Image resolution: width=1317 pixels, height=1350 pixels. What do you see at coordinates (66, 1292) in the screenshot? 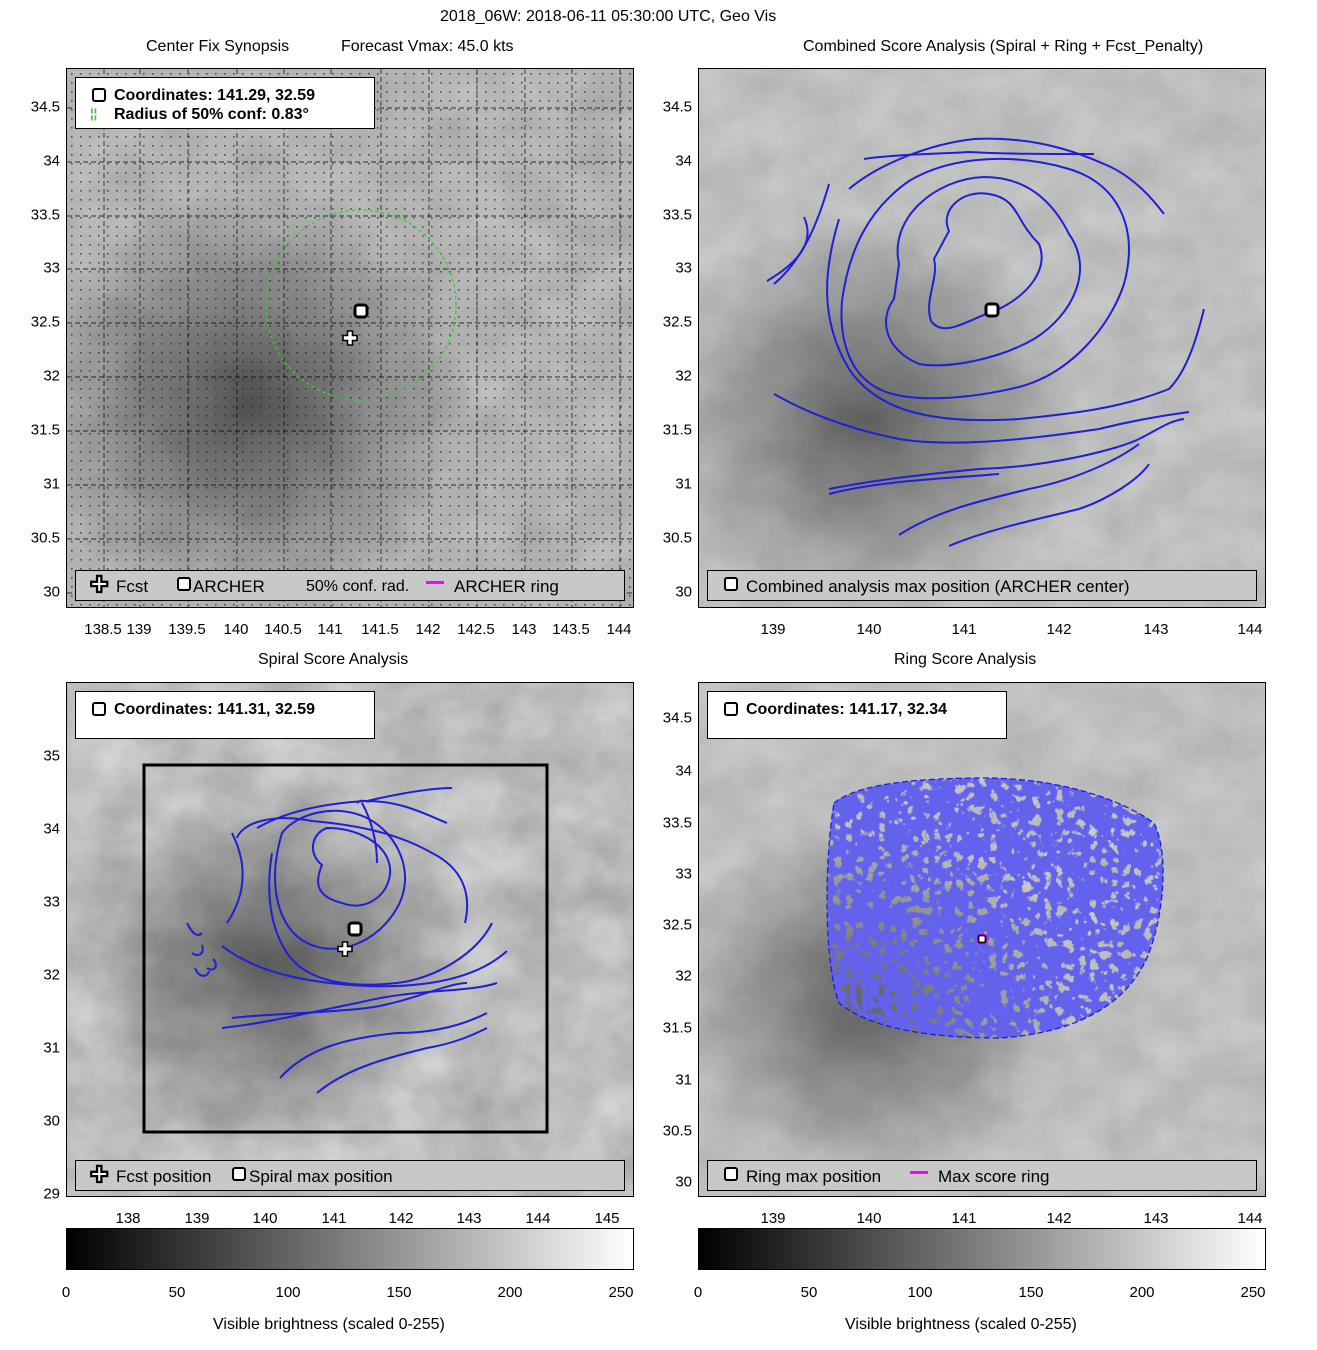
I see `x-tick-label: 0` at bounding box center [66, 1292].